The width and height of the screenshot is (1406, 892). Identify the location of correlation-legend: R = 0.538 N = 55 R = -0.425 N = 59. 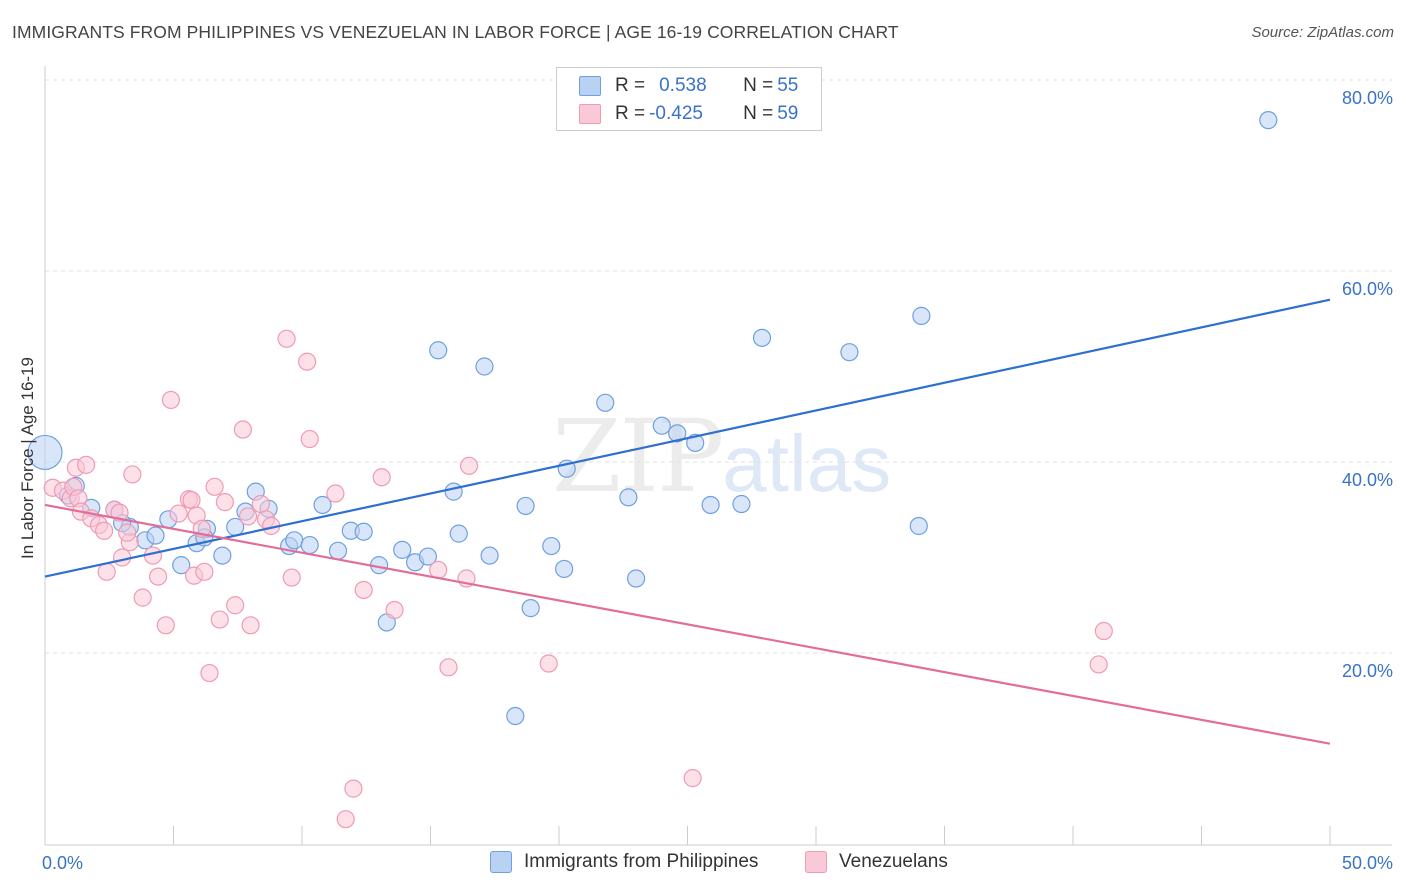
(689, 99).